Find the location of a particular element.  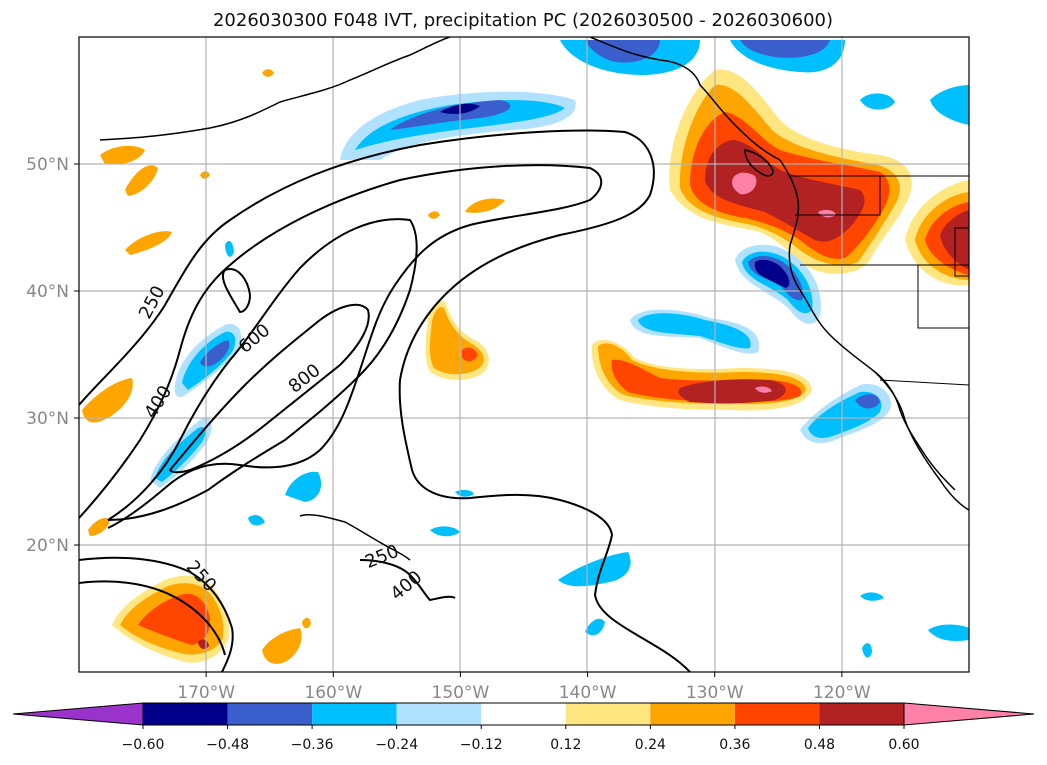

x-tick-label: 130°W is located at coordinates (715, 693).